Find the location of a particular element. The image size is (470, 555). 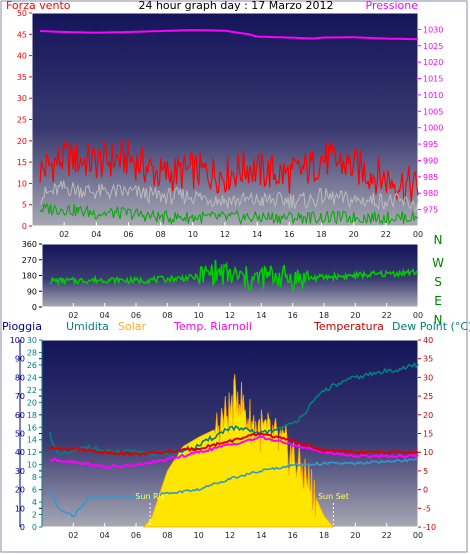

wind-x-tick-label: 20 is located at coordinates (354, 234).